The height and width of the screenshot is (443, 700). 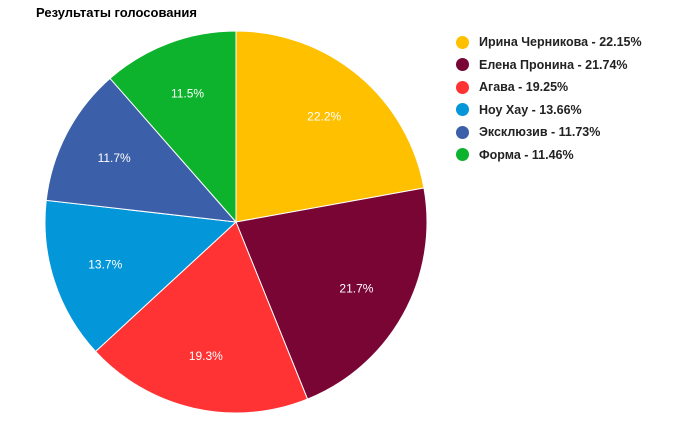 I want to click on legend-label: Агава - 19.25%, so click(x=524, y=87).